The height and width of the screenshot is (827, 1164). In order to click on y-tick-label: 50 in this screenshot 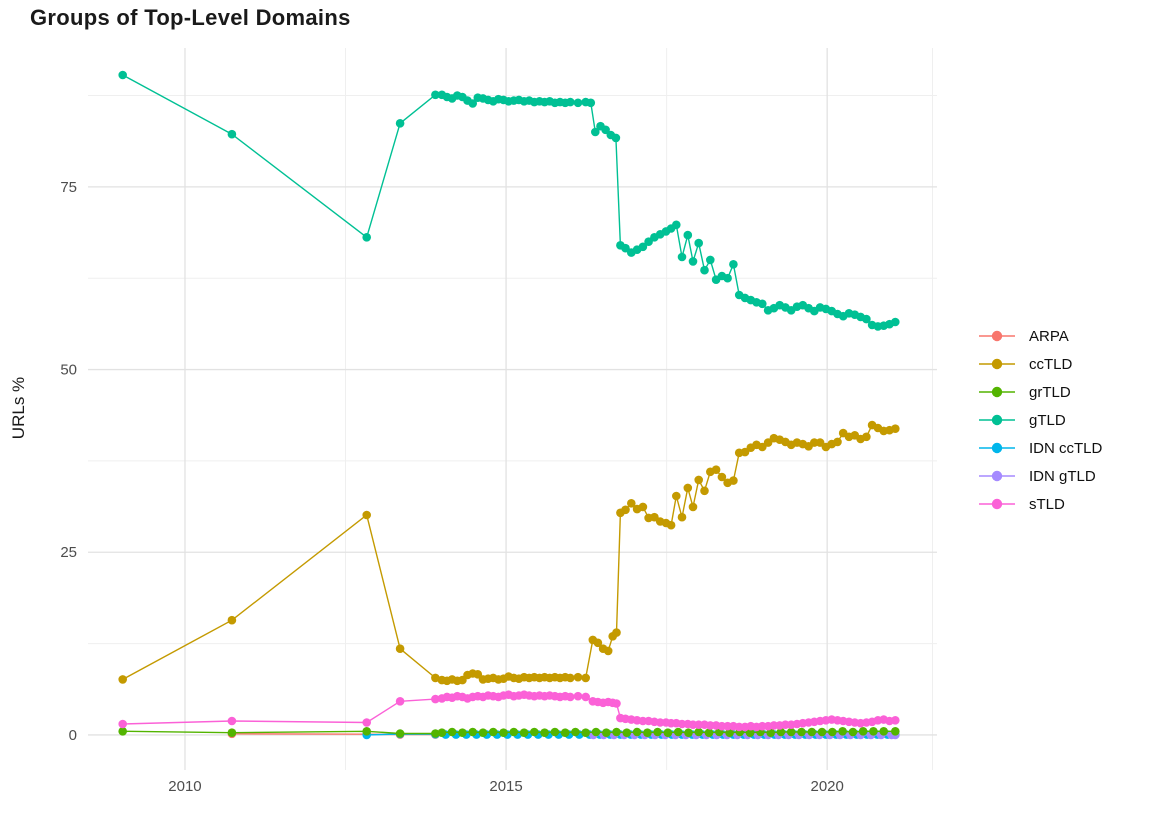, I will do `click(68, 370)`.